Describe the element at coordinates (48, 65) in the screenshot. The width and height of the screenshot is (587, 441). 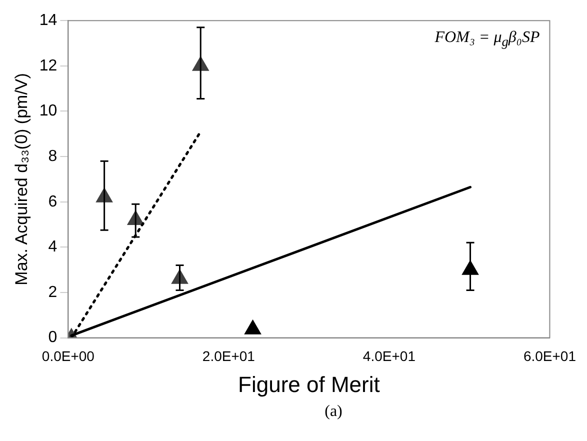
I see `y-tick-label: 12` at that location.